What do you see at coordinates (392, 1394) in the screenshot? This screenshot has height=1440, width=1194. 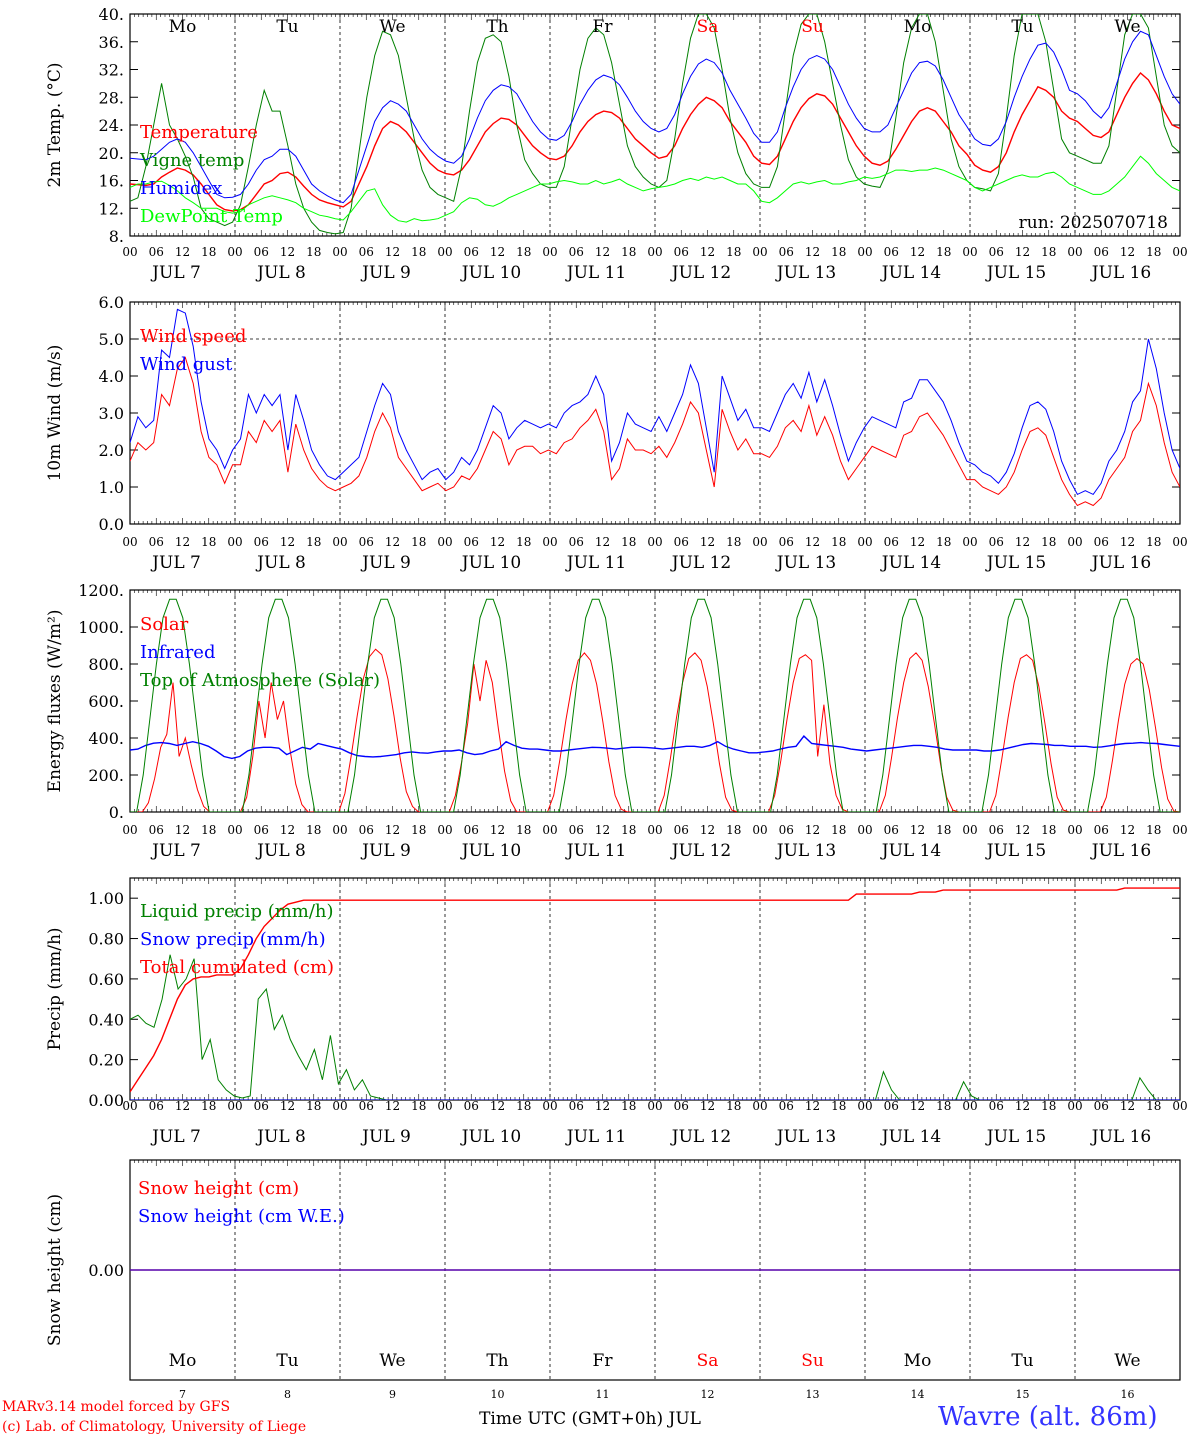 I see `day-number-label: 9` at bounding box center [392, 1394].